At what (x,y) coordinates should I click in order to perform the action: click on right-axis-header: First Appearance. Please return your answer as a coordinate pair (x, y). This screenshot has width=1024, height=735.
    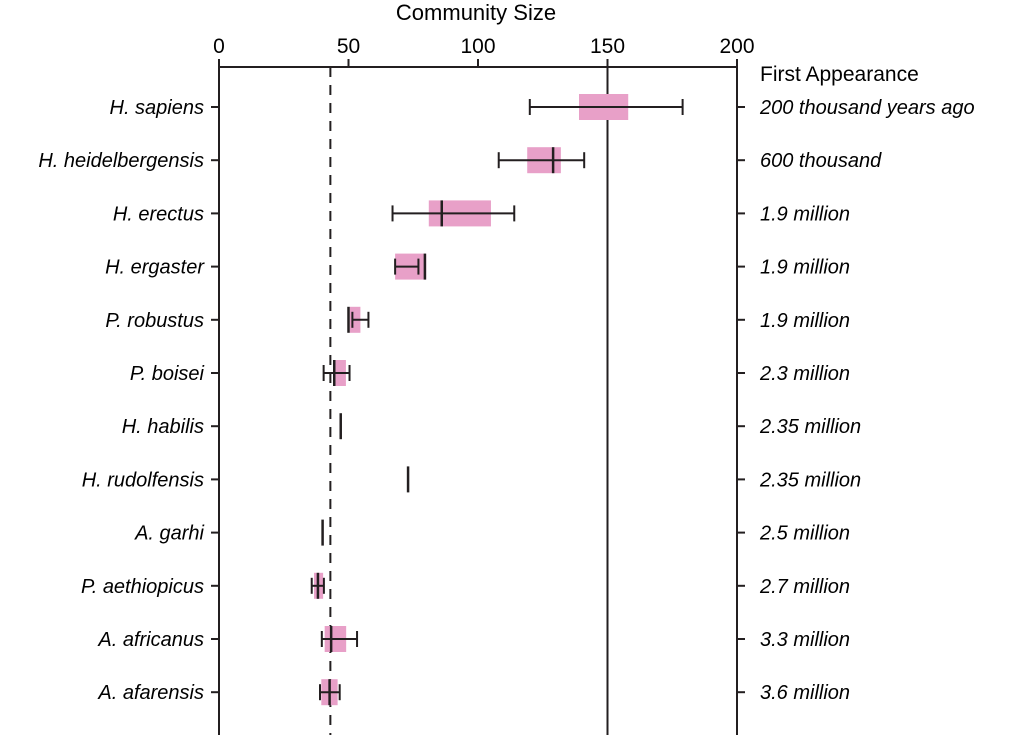
    Looking at the image, I should click on (839, 74).